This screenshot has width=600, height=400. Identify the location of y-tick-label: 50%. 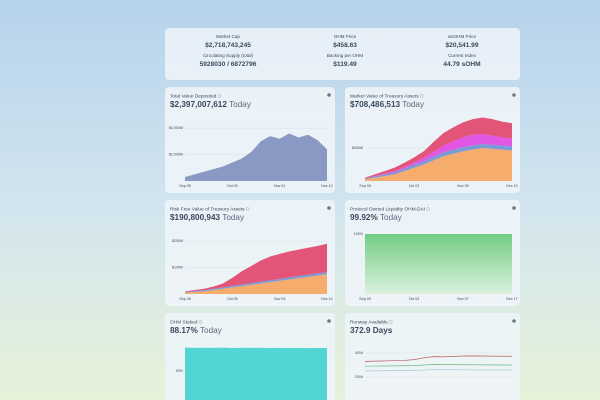
(180, 371).